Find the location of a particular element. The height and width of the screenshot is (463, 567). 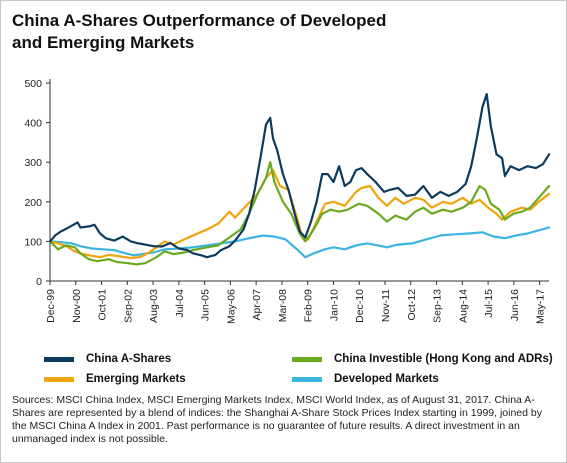

x-tick-label: Apr-07 is located at coordinates (257, 305).